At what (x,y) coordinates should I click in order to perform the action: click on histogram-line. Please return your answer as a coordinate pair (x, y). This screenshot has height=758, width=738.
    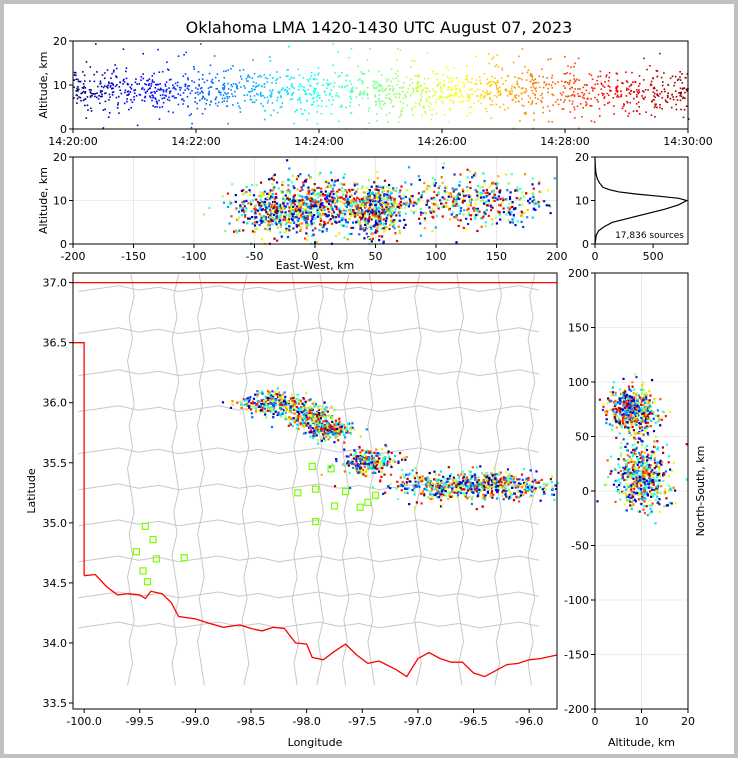
    Looking at the image, I should click on (641, 200).